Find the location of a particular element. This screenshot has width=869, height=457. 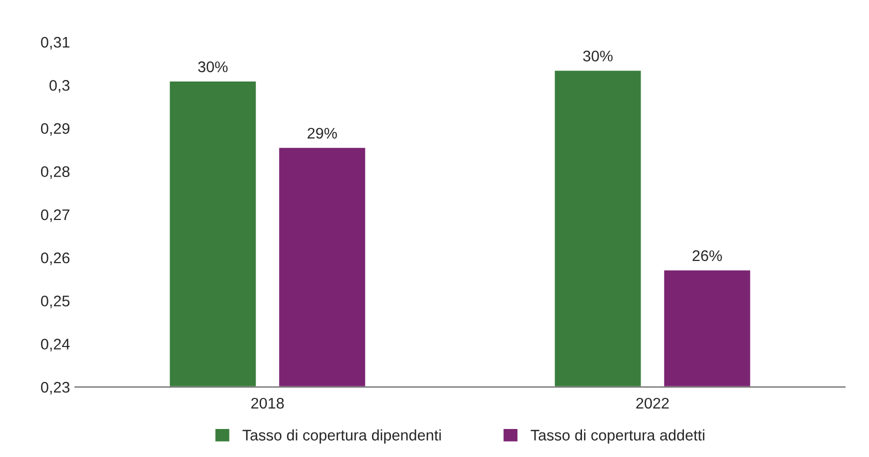

legend-label: Tasso di copertura addetti is located at coordinates (617, 436).